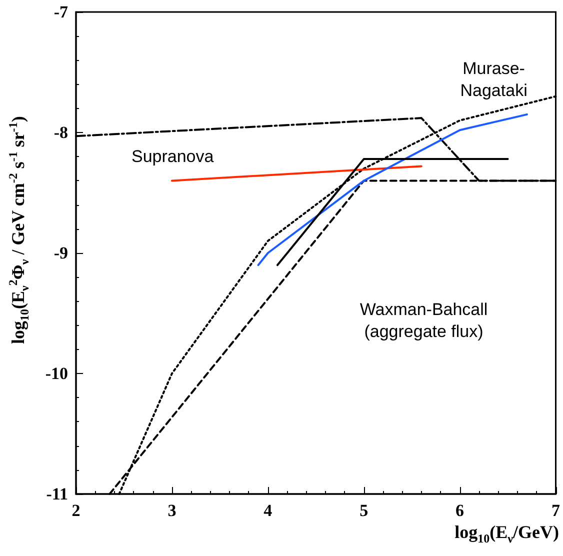  Describe the element at coordinates (61, 132) in the screenshot. I see `y-tick-label: -8` at that location.